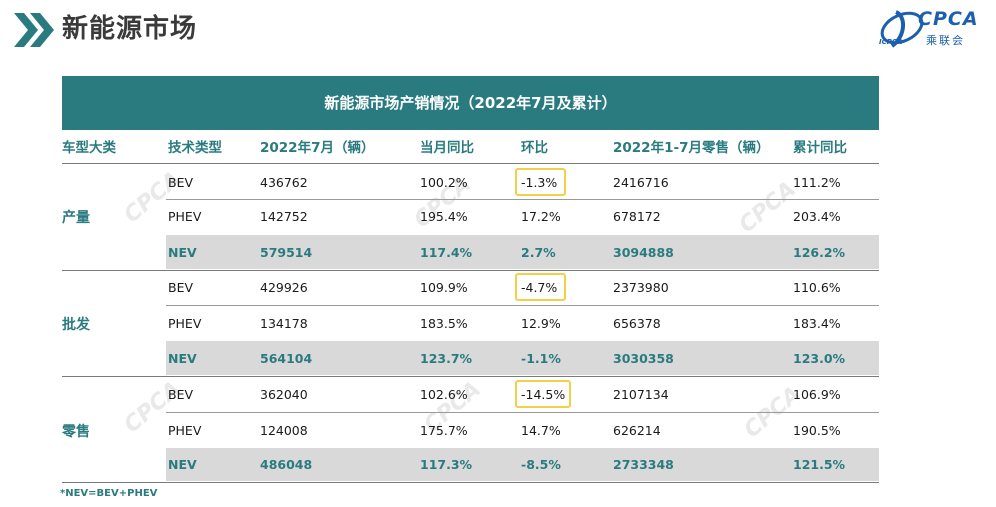  I want to click on cell-yoy: 117.3%, so click(446, 464).